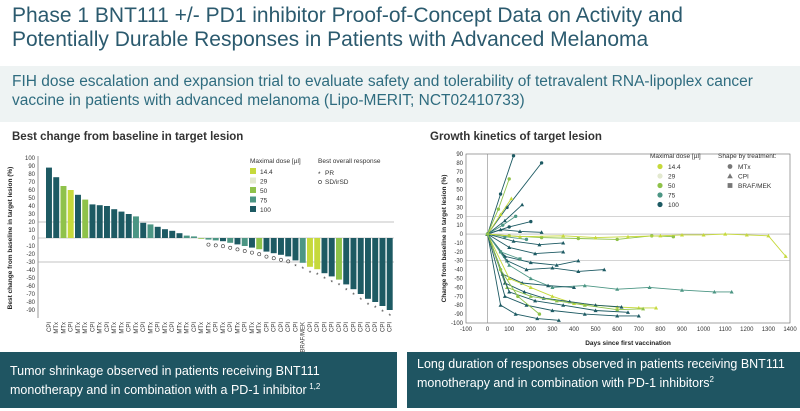 This screenshot has height=411, width=800. Describe the element at coordinates (264, 182) in the screenshot. I see `waterfall-dose-legend-label: 29` at that location.